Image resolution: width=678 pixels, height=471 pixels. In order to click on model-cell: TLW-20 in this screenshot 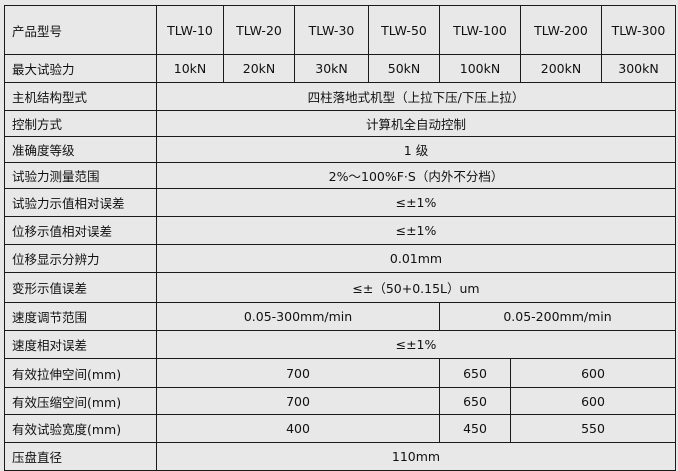, I will do `click(259, 30)`.